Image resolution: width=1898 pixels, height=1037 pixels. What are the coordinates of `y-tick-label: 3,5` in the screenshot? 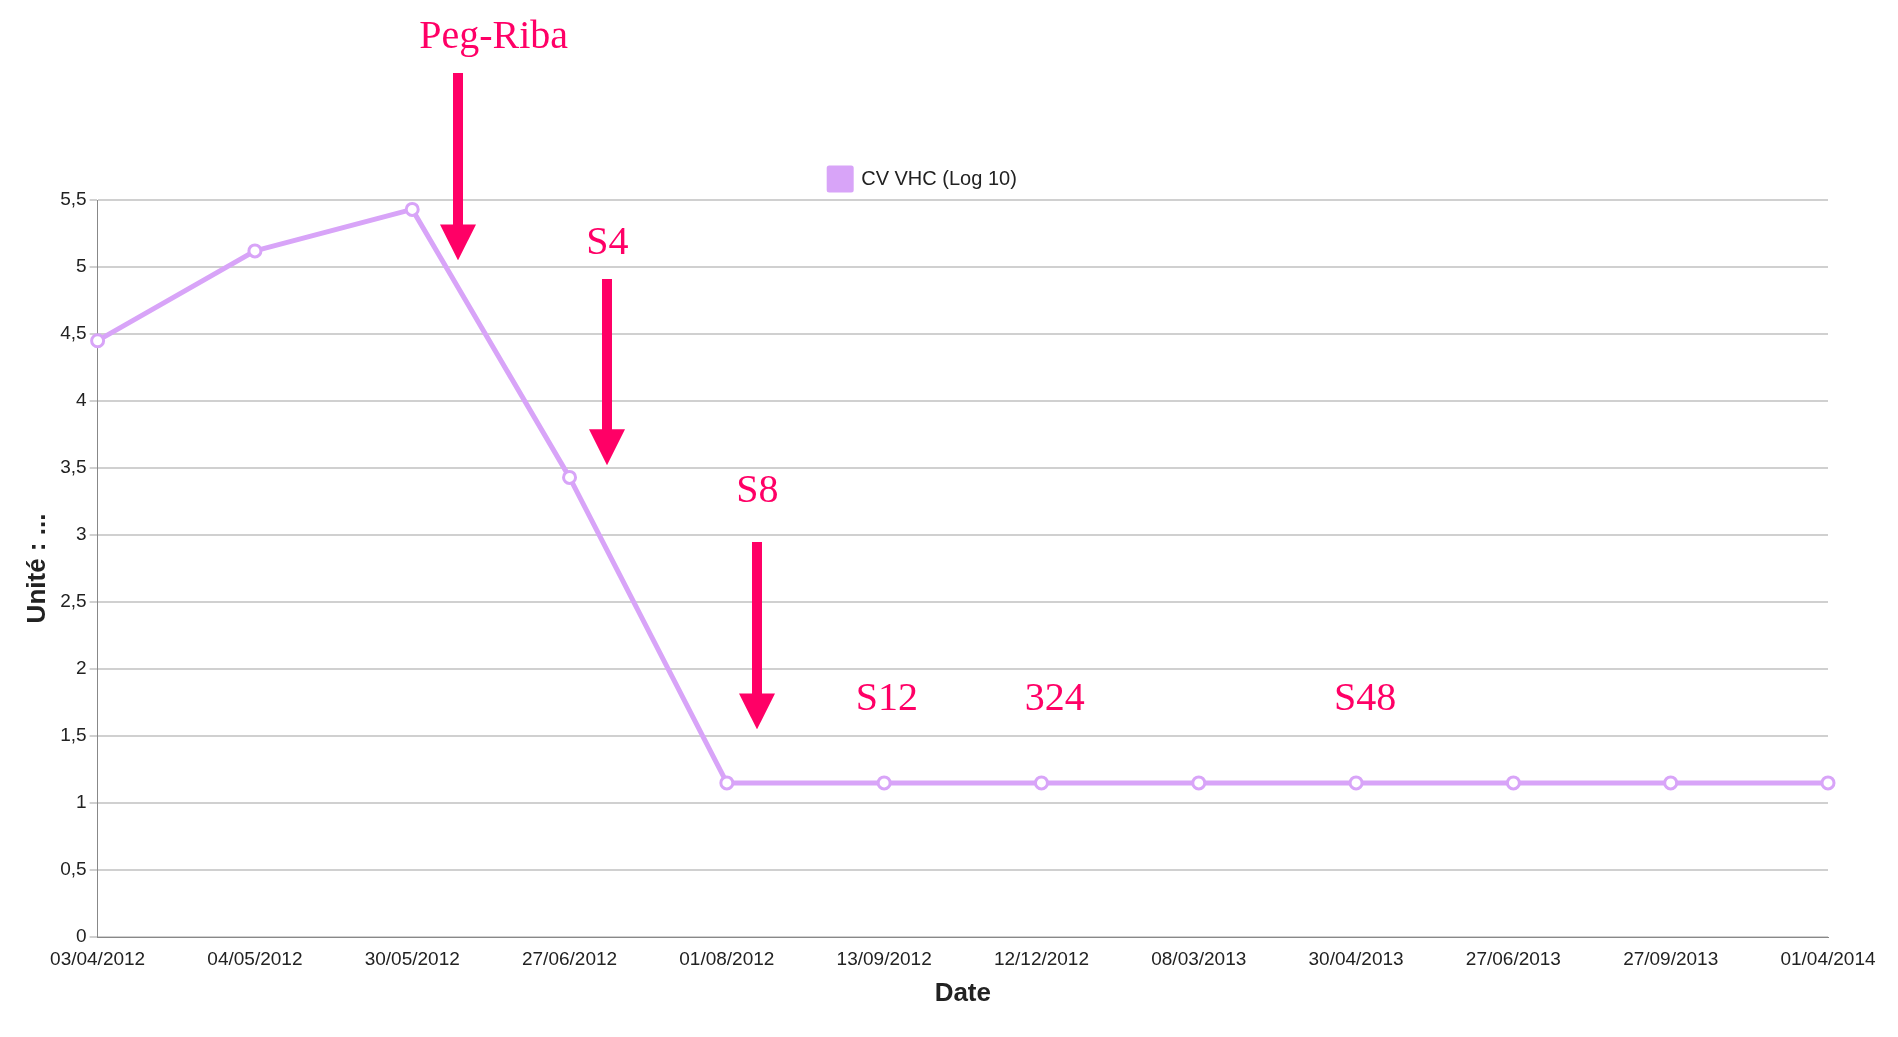 It's located at (73, 467).